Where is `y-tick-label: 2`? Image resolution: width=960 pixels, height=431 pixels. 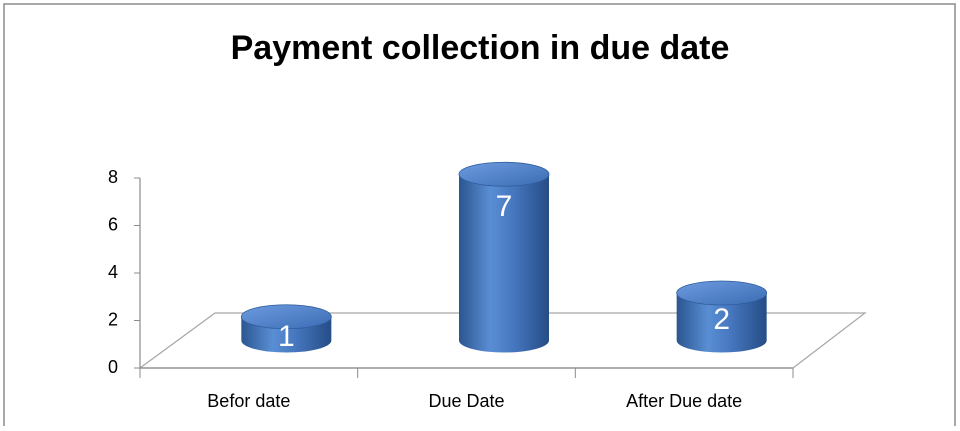 y-tick-label: 2 is located at coordinates (113, 319).